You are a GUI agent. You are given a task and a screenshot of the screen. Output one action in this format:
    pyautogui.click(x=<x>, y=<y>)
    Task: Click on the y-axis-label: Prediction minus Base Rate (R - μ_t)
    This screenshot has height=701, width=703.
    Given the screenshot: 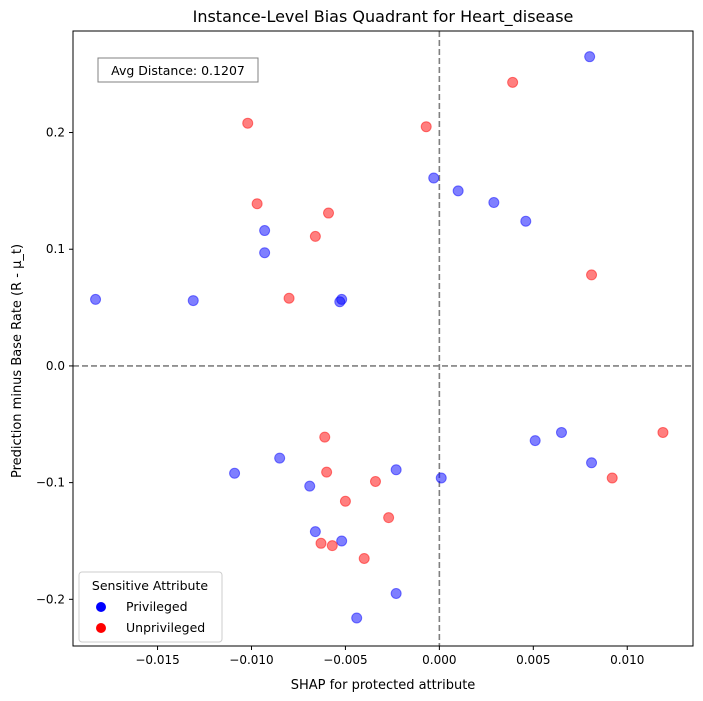 What is the action you would take?
    pyautogui.click(x=17, y=361)
    